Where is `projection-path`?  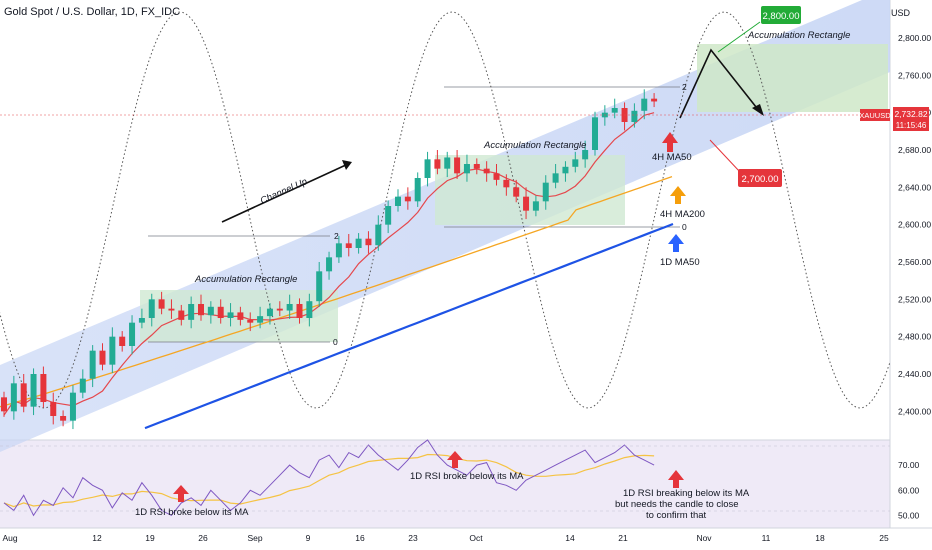 projection-path is located at coordinates (720, 83).